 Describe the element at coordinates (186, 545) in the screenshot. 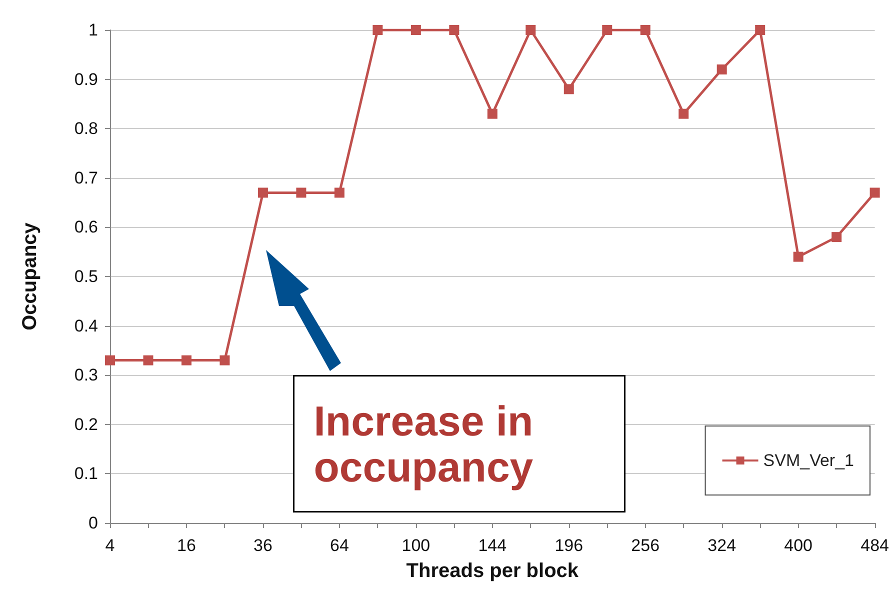

I see `x-tick-label: 16` at that location.